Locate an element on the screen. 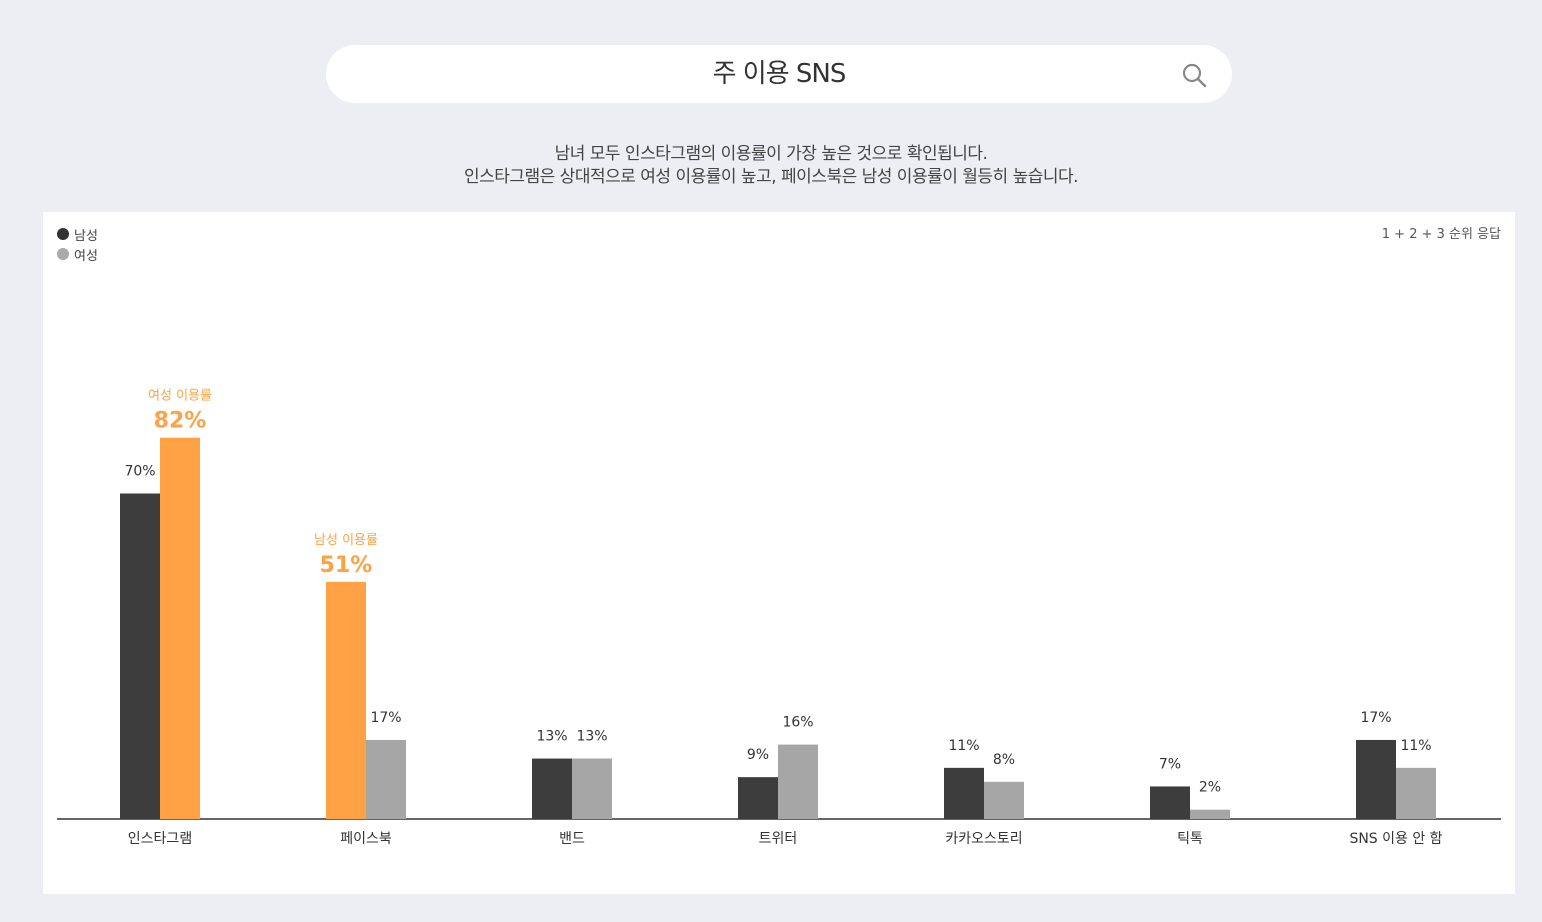 The image size is (1542, 922). legend-item-female: 여성 is located at coordinates (77, 254).